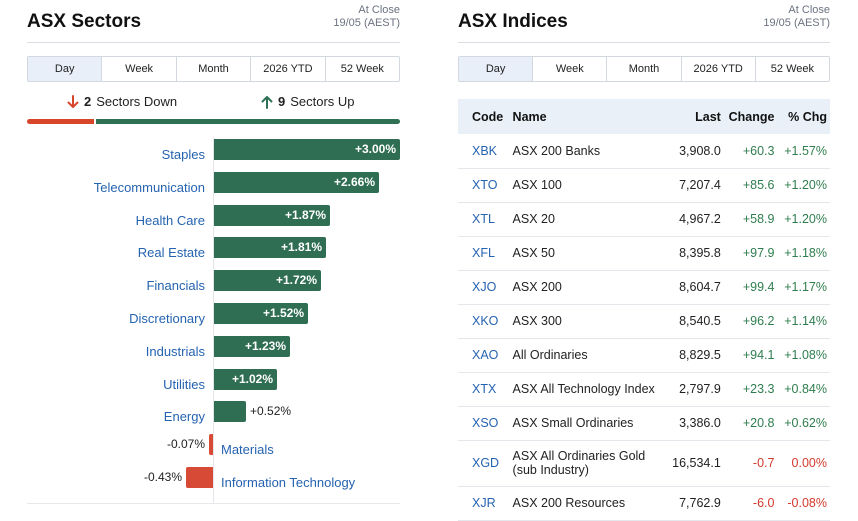 Image resolution: width=858 pixels, height=521 pixels. What do you see at coordinates (485, 185) in the screenshot?
I see `index-code-cell: XTO` at bounding box center [485, 185].